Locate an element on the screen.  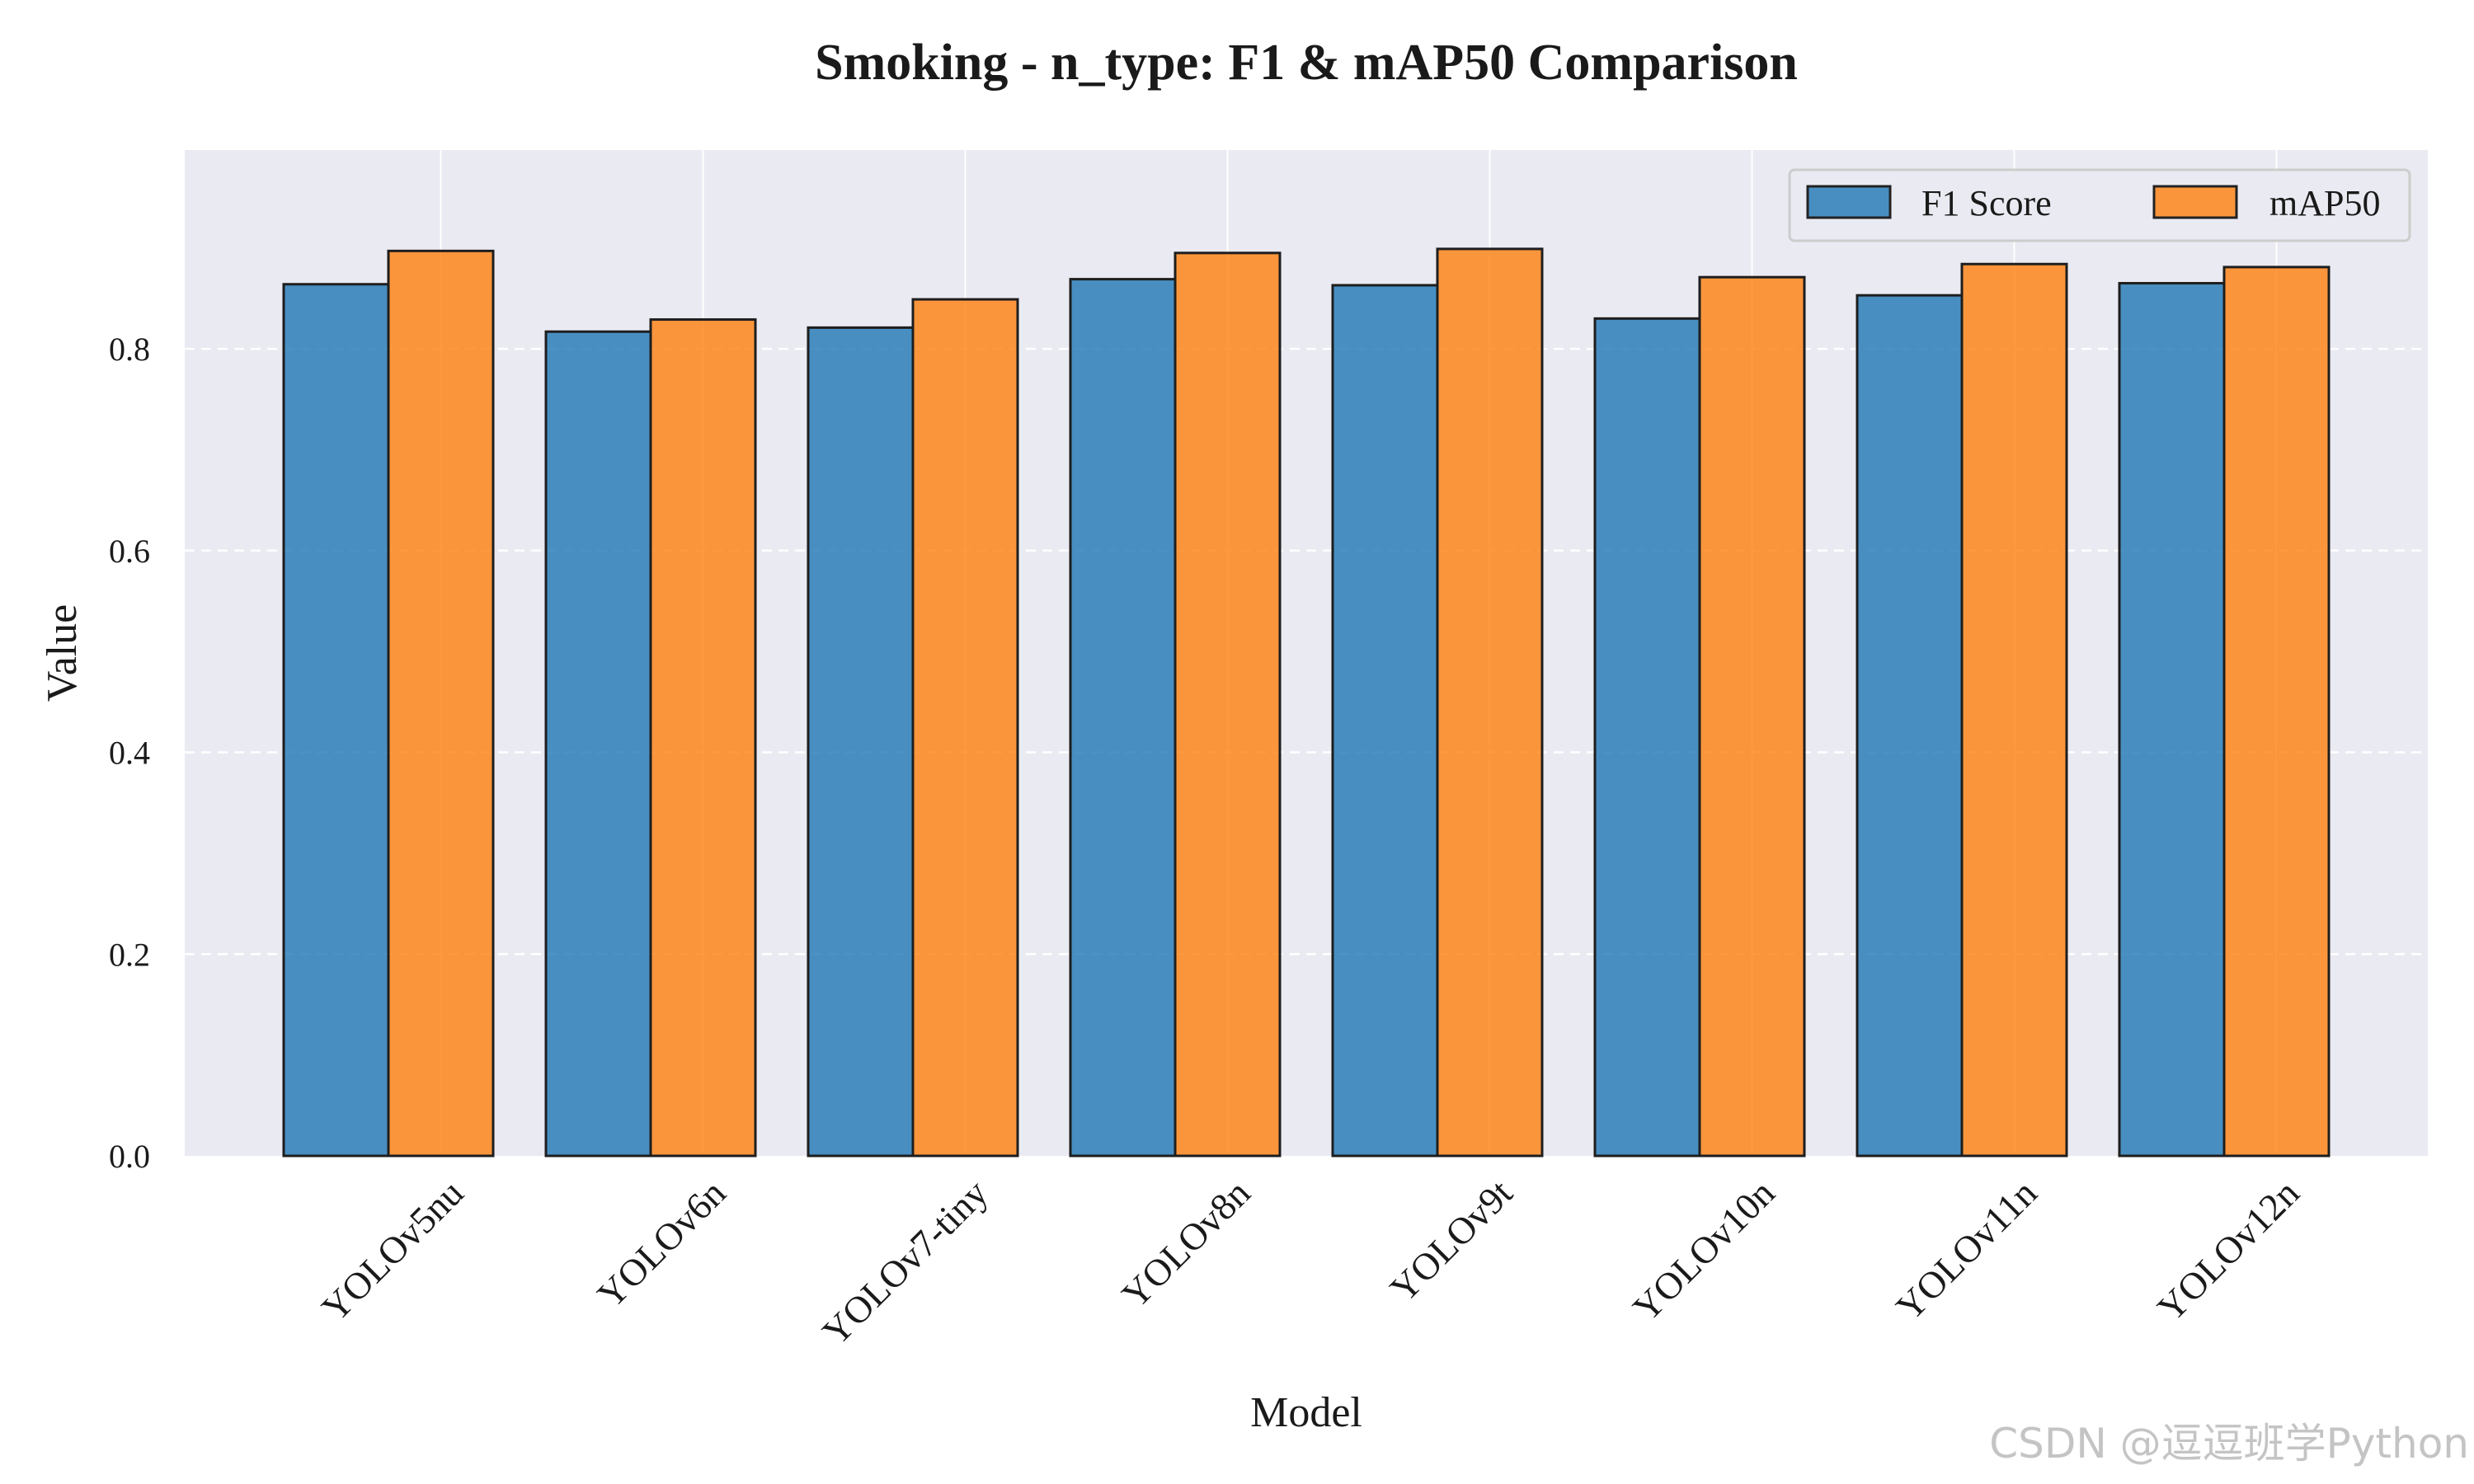
x-tick-label: YOLOv6n is located at coordinates (661, 1244).